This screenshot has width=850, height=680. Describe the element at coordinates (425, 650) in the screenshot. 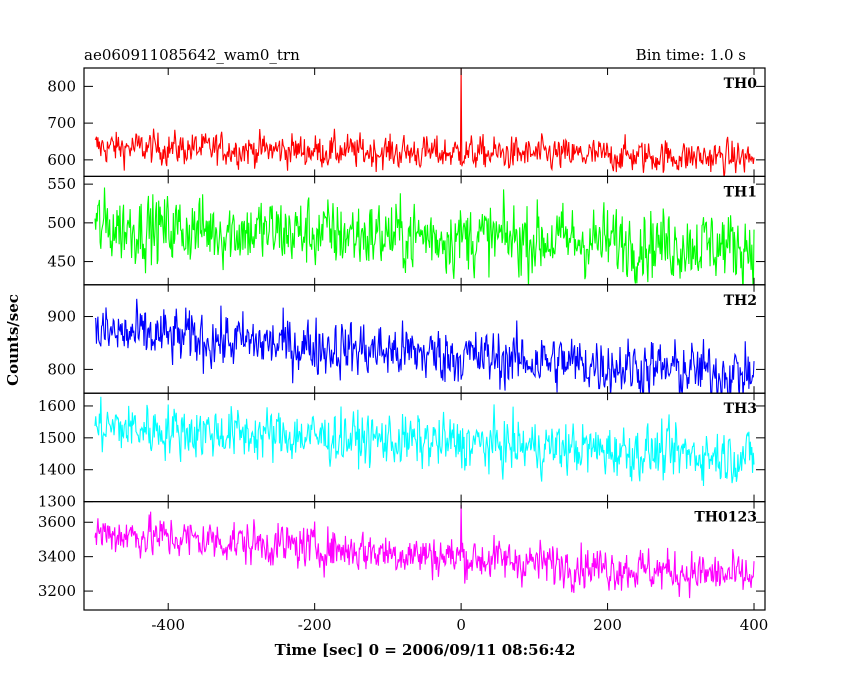

I see `x-axis-title: Time [sec] 0 = 2006/09/11 08:56:42` at that location.